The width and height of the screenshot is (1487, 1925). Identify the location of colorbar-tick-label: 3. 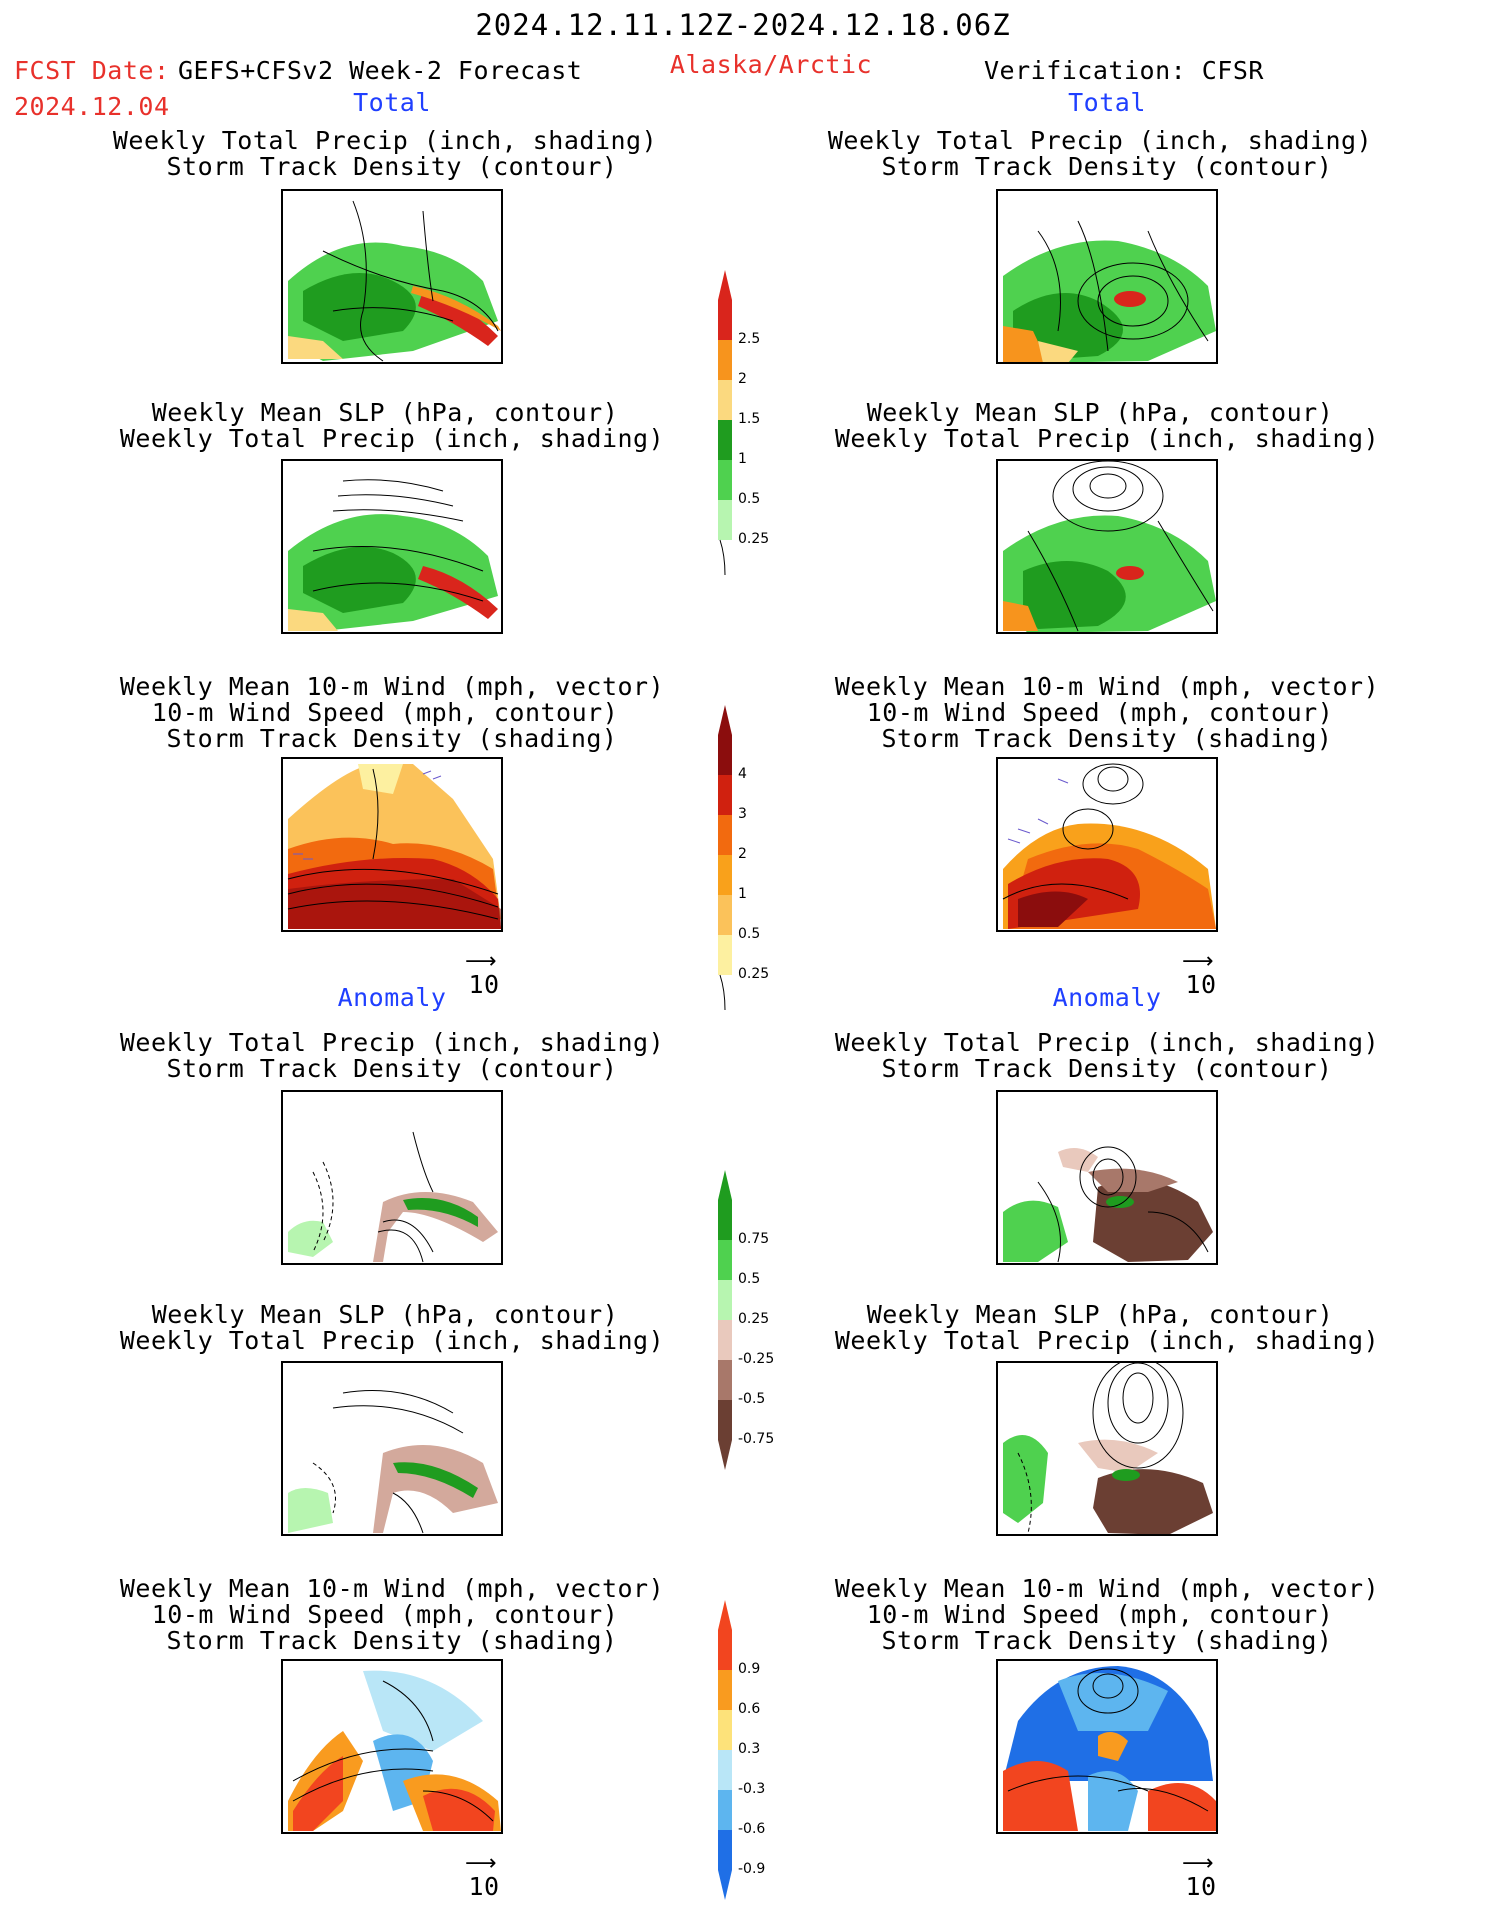
(742, 814).